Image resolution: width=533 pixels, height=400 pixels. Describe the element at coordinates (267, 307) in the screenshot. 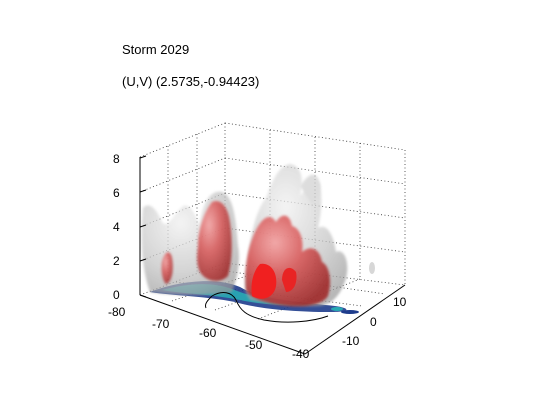

I see `track-curve` at that location.